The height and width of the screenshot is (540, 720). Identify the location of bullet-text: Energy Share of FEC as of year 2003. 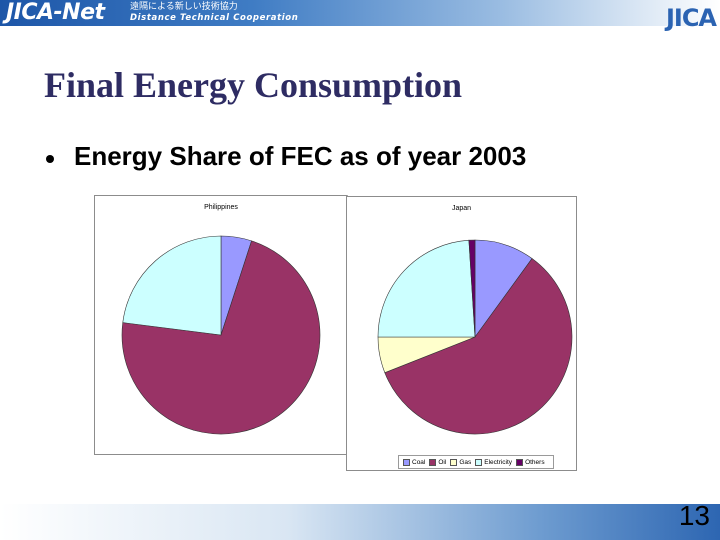
(300, 156).